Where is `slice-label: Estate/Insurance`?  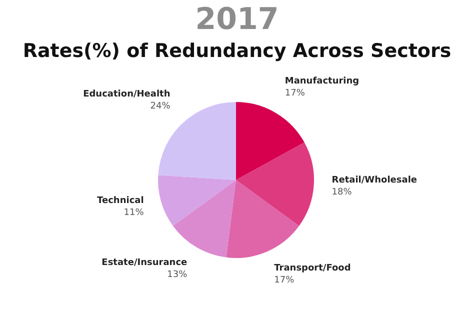
slice-label: Estate/Insurance is located at coordinates (145, 263).